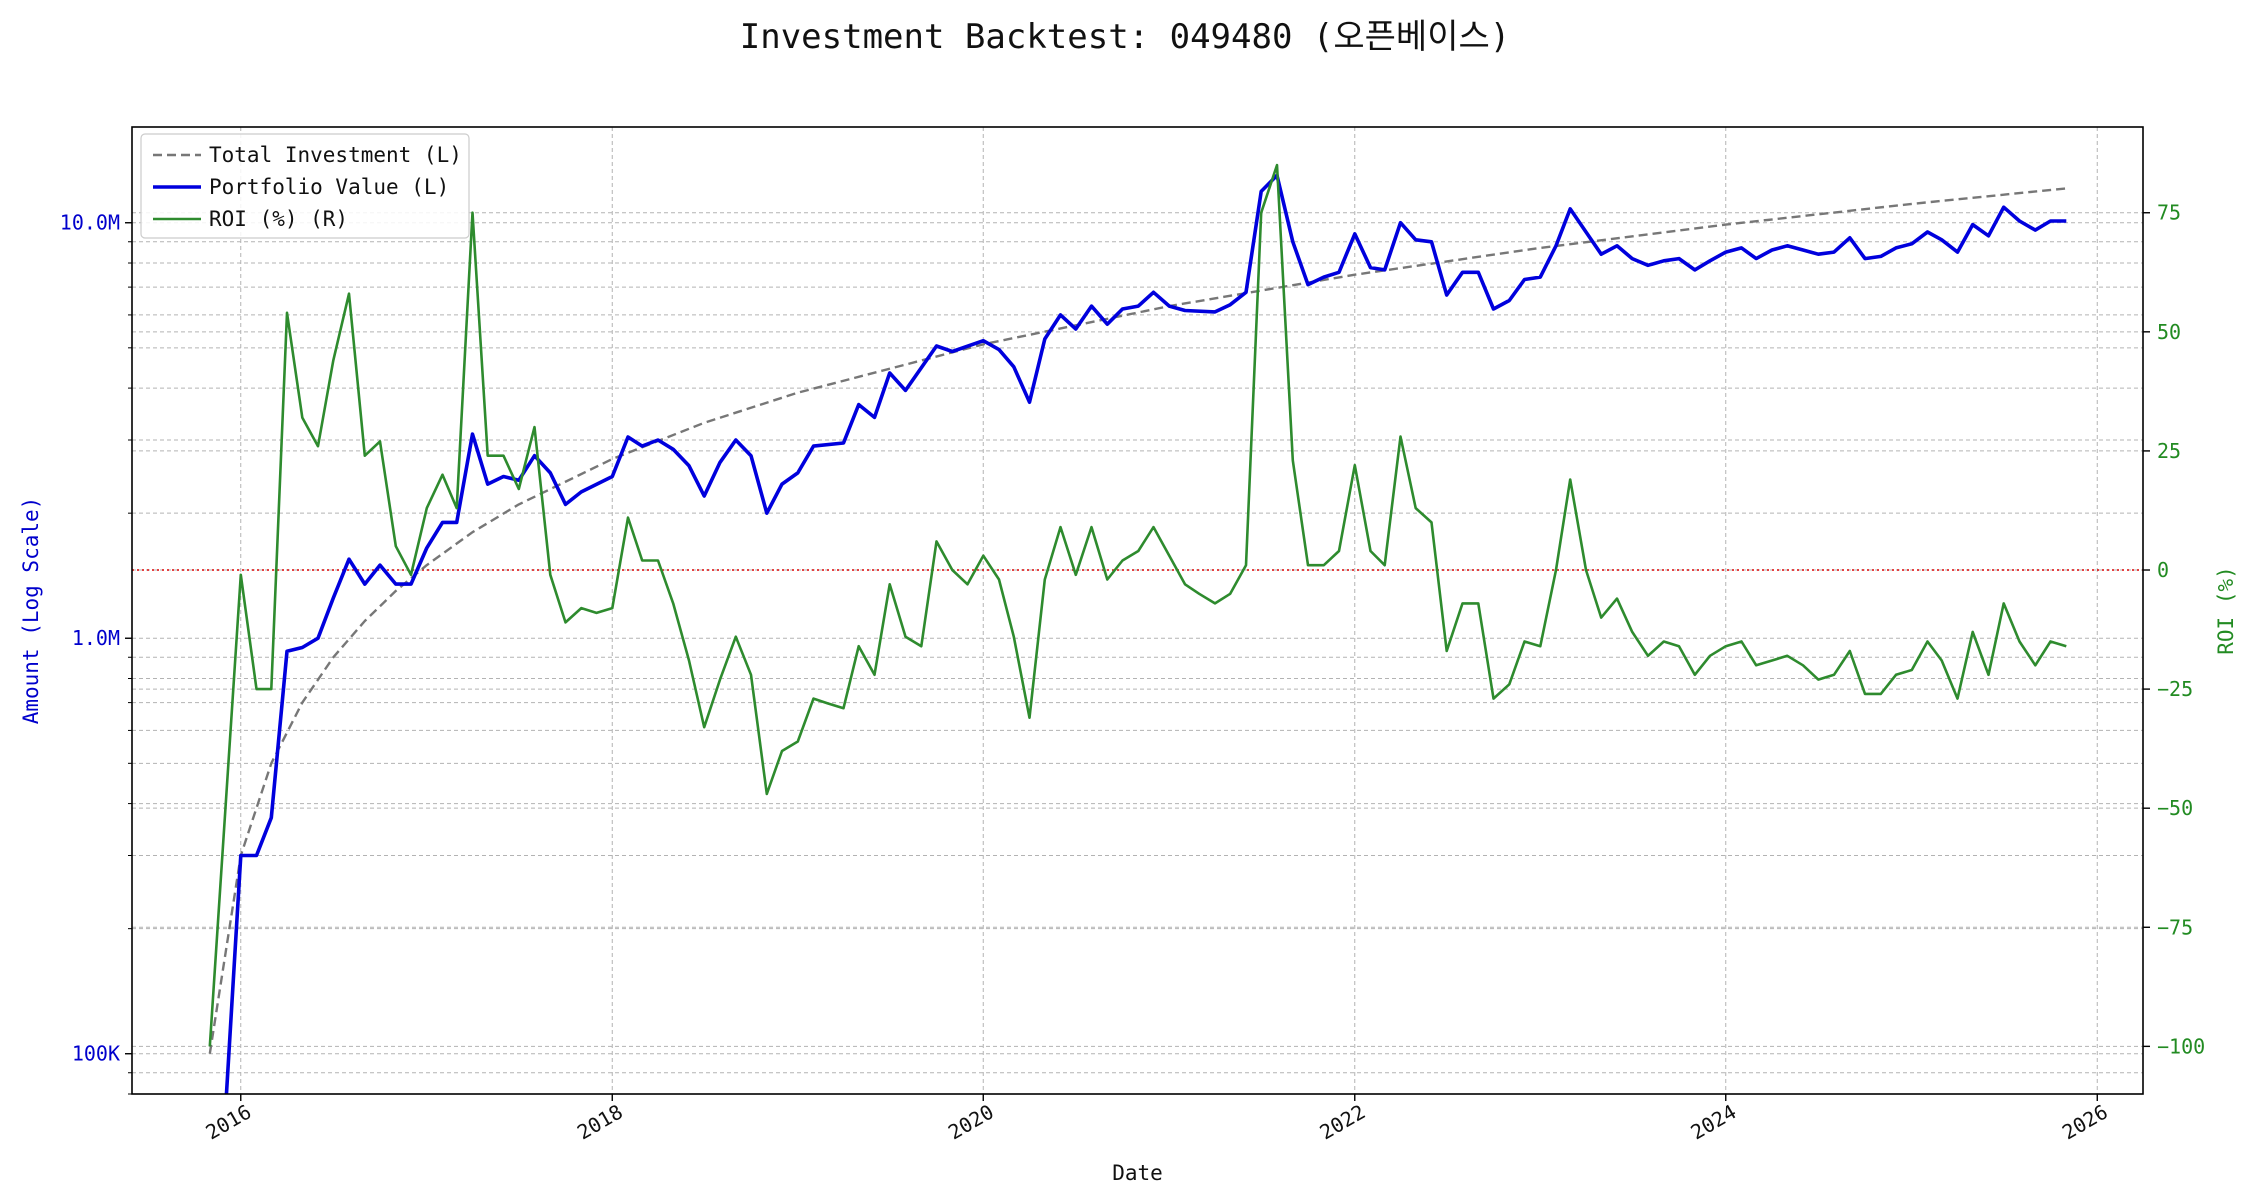 This screenshot has width=2250, height=1200. Describe the element at coordinates (278, 219) in the screenshot. I see `legend-label-roi: ROI (%) (R)` at that location.